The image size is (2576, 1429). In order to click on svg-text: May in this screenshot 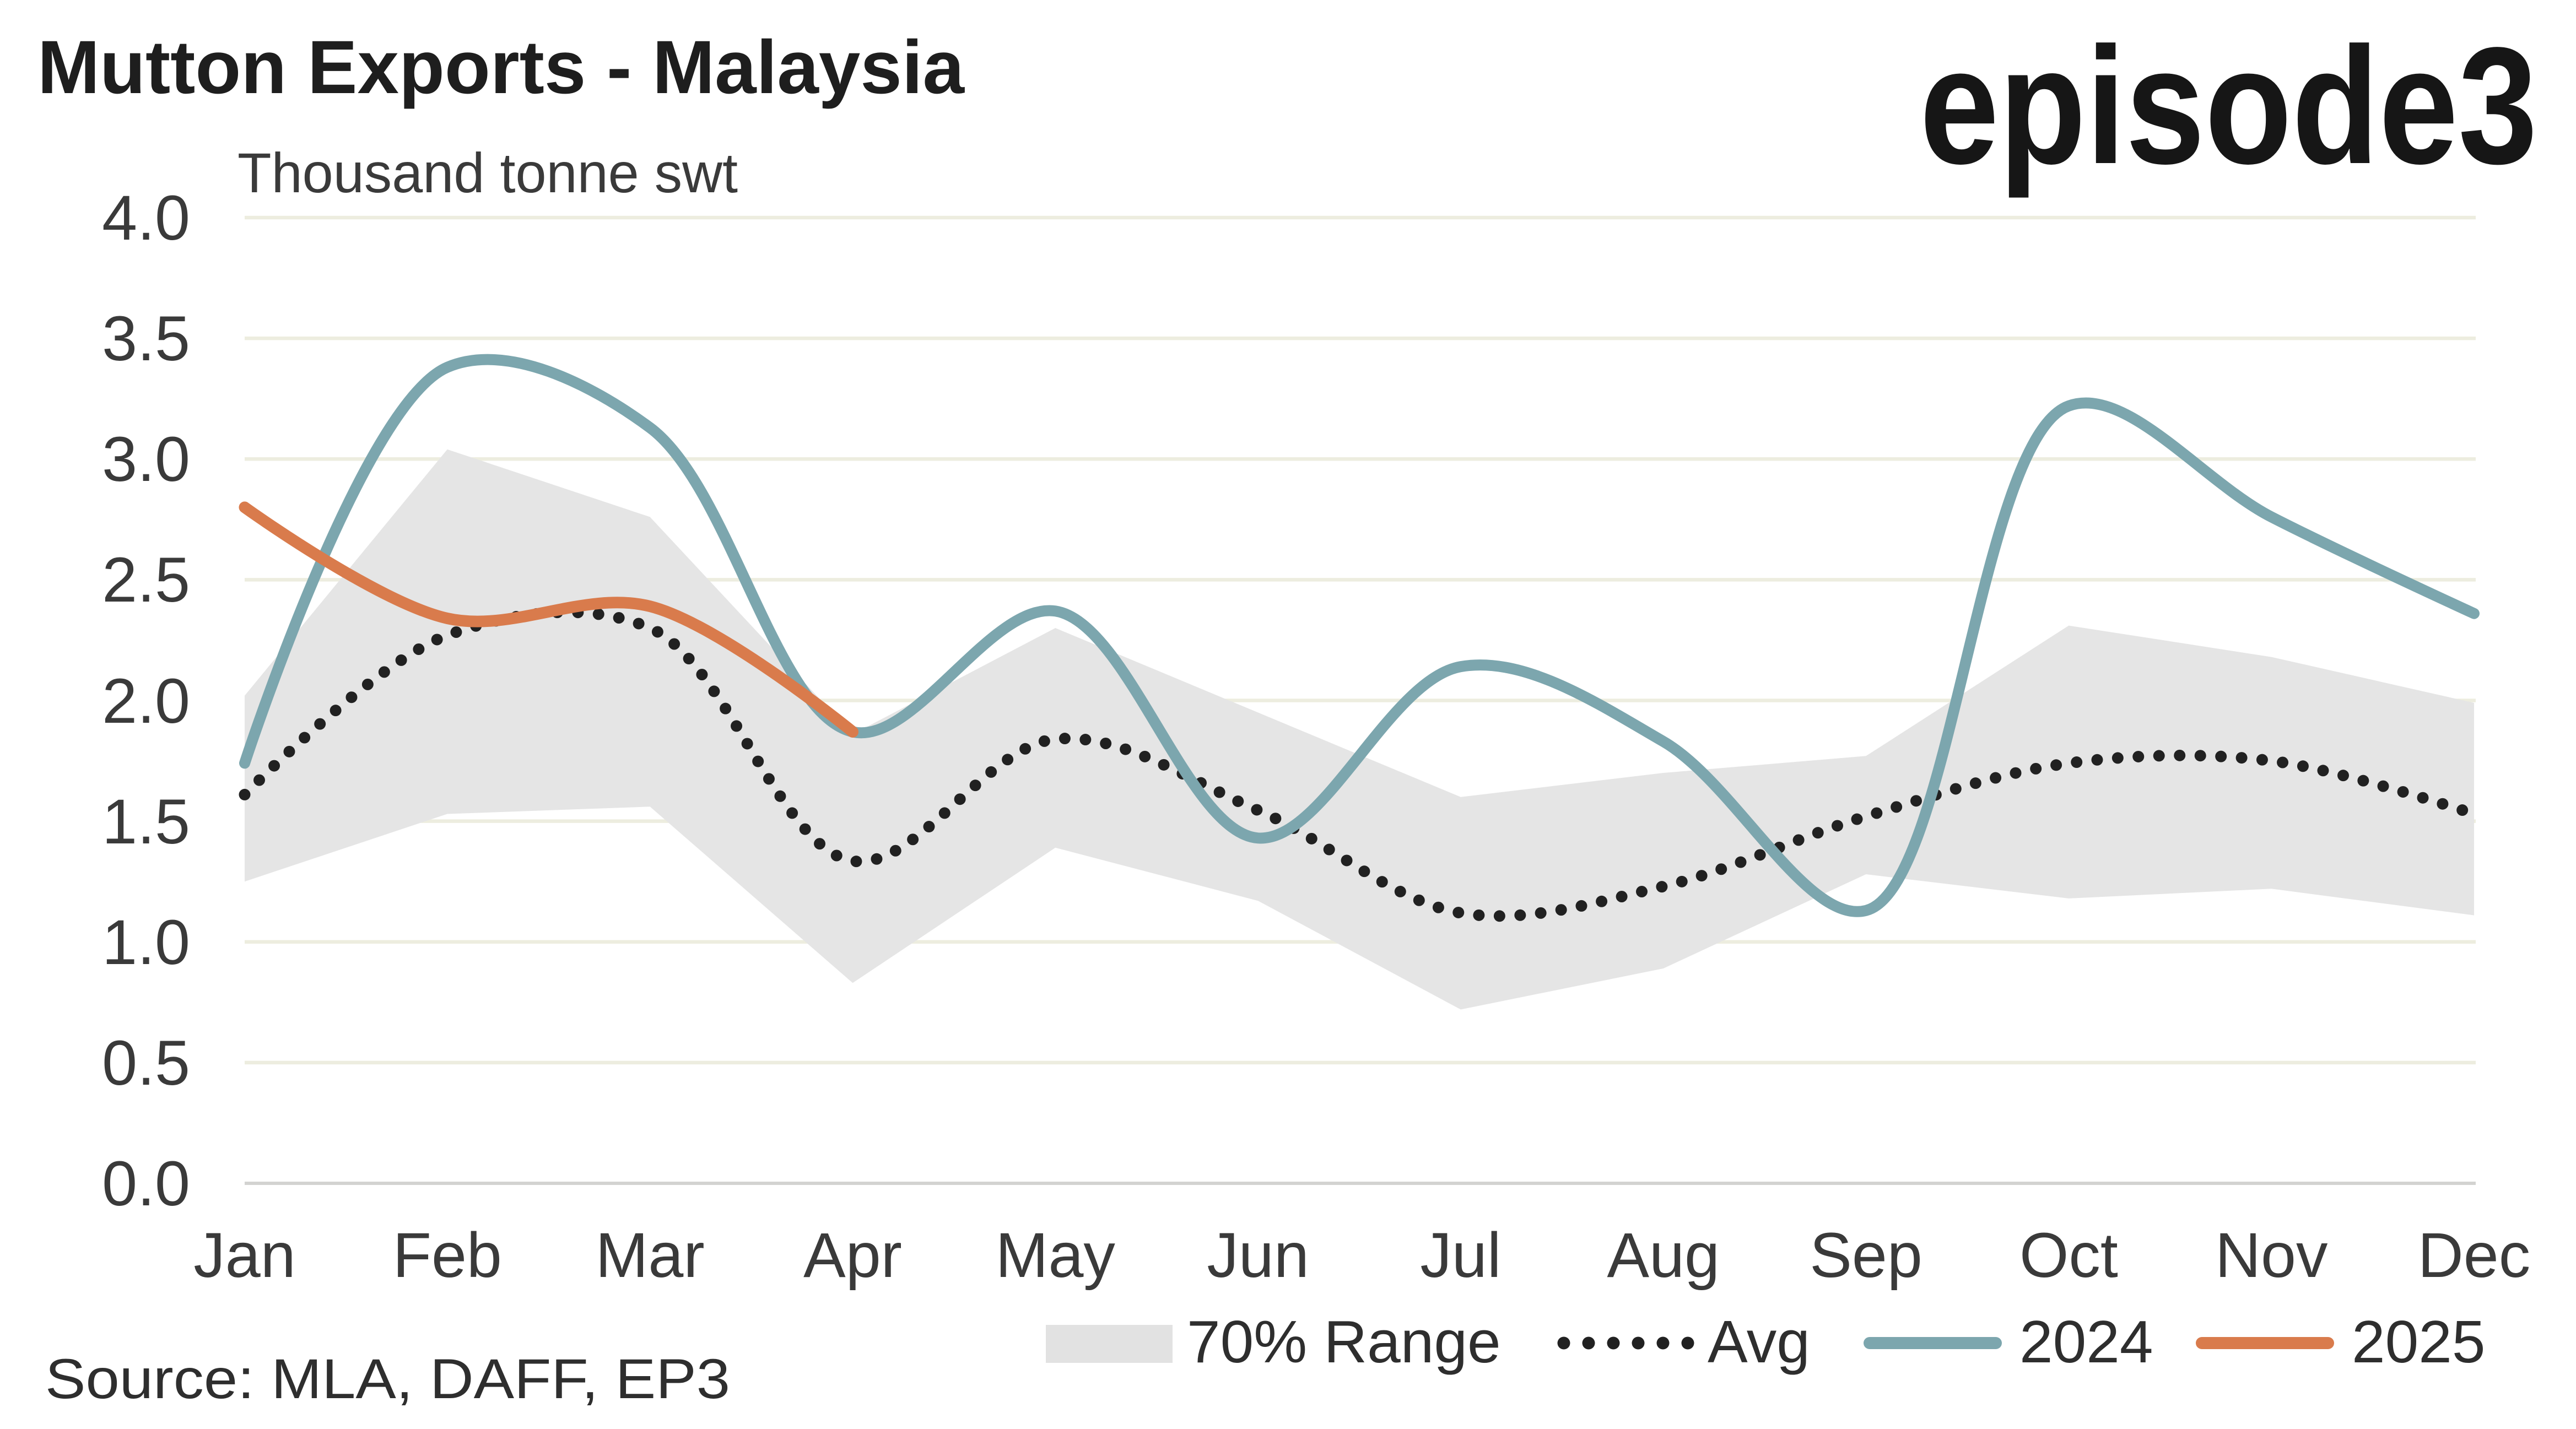, I will do `click(1056, 1255)`.